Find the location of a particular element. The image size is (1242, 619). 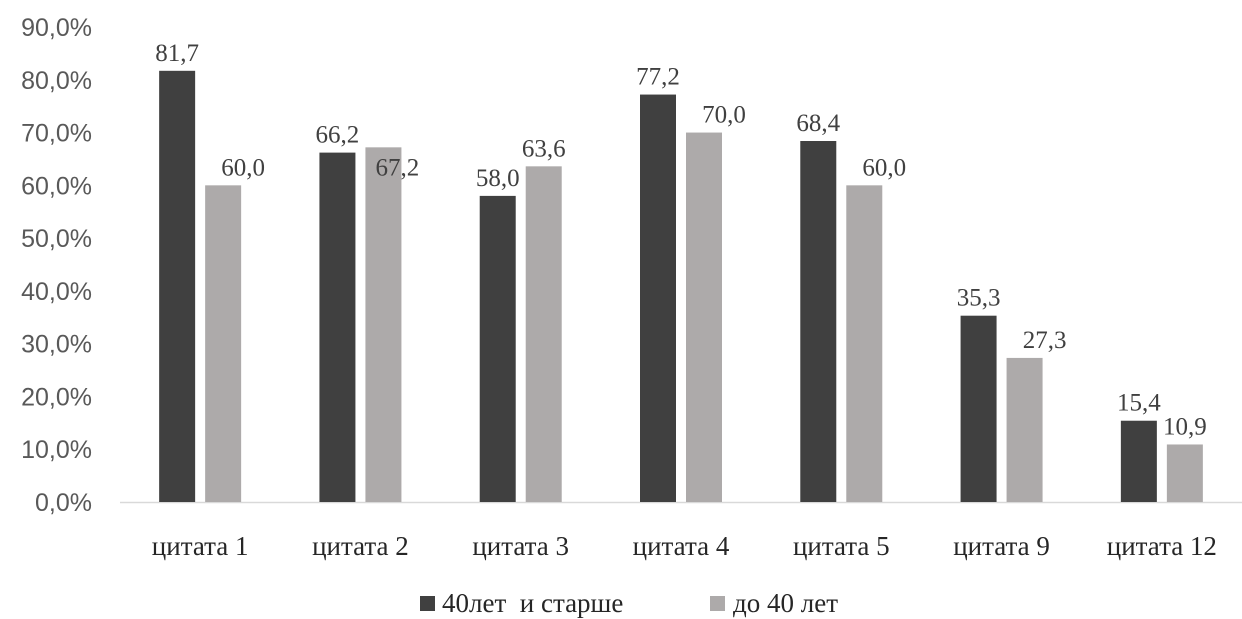

y-tick-label: 50,0% is located at coordinates (56, 239).